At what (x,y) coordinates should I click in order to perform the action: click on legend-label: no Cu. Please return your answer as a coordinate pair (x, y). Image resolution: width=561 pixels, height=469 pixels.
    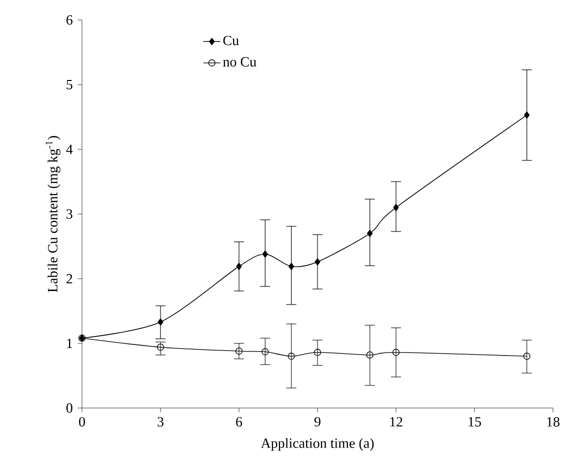
    Looking at the image, I should click on (239, 62).